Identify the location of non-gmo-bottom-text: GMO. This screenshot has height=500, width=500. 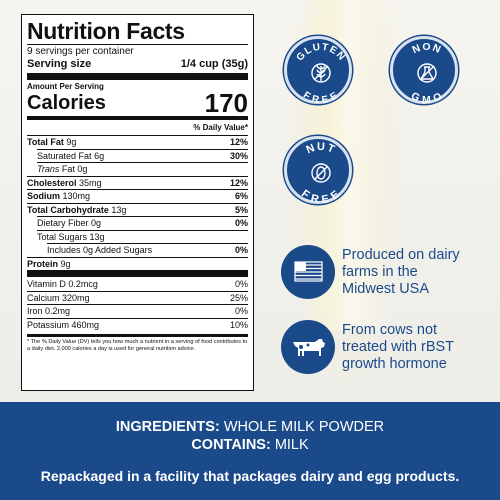
(426, 98).